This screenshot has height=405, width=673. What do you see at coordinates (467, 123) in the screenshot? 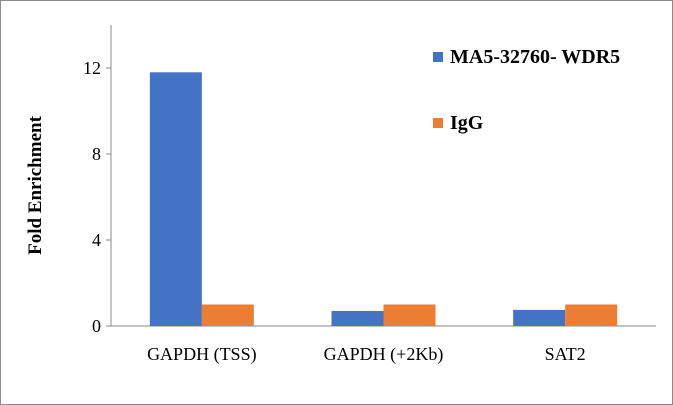
I see `legend-label: IgG` at bounding box center [467, 123].